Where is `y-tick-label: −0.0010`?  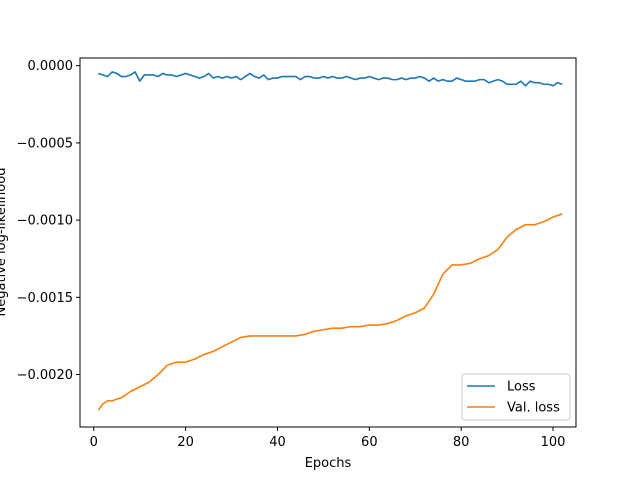
y-tick-label: −0.0010 is located at coordinates (45, 221).